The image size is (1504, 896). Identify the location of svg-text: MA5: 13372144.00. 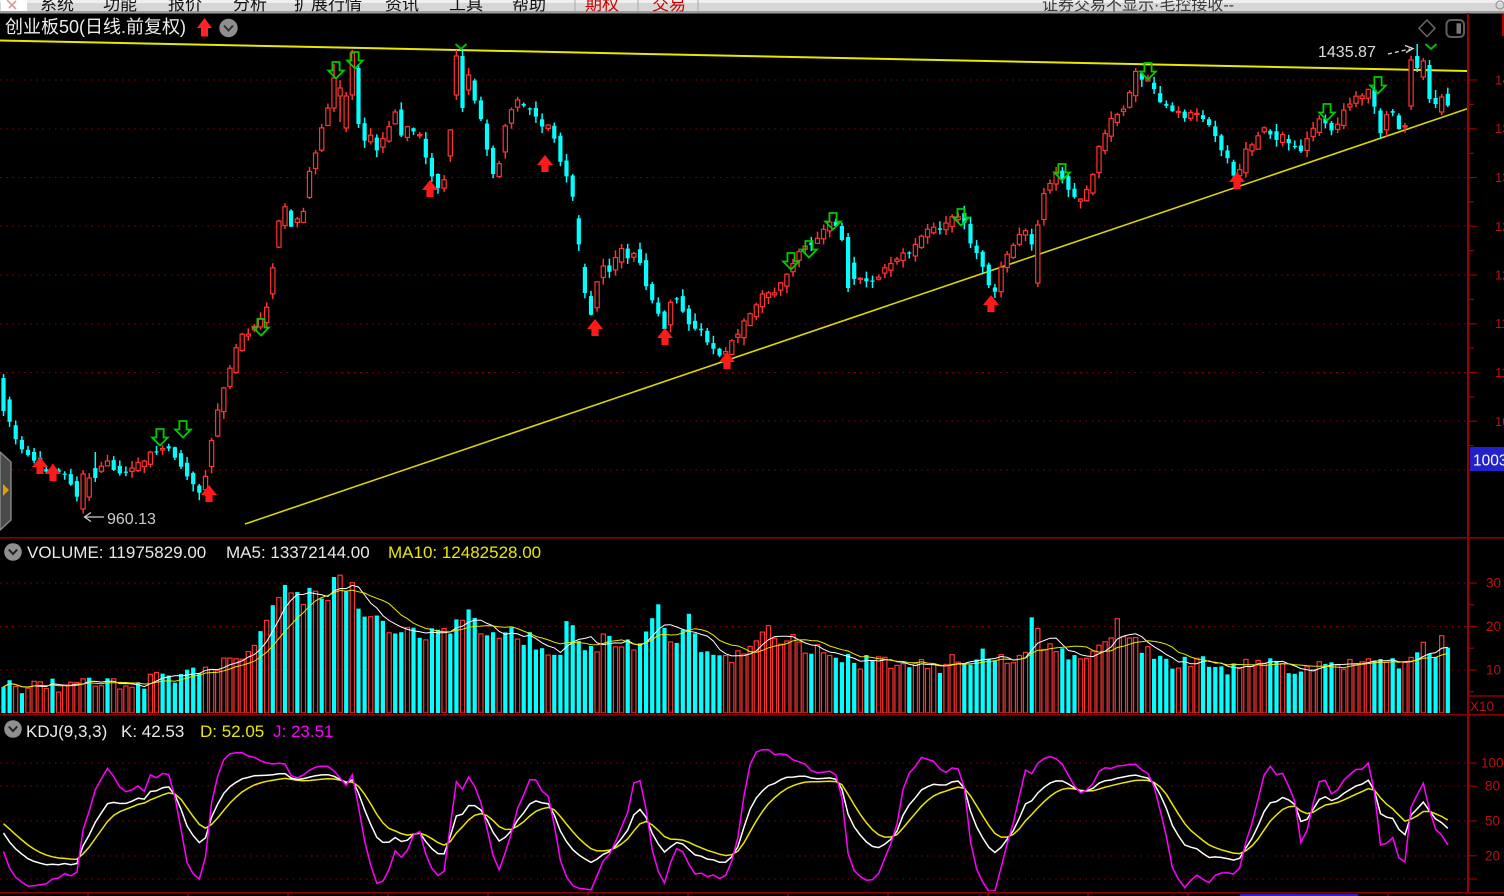
(298, 552).